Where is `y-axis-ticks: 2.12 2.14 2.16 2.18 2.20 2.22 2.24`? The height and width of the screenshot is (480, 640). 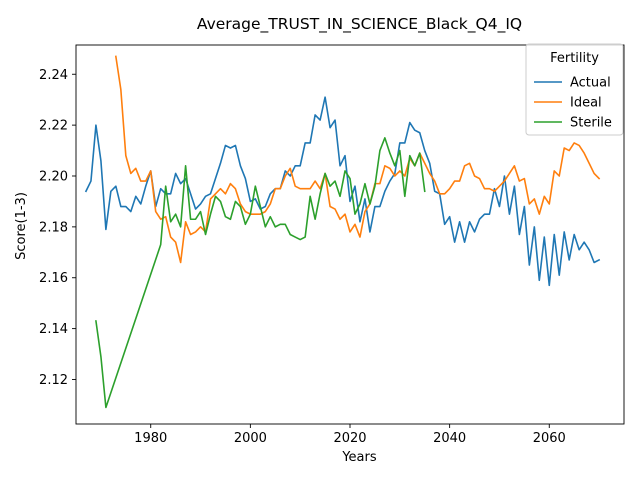
y-axis-ticks: 2.12 2.14 2.16 2.18 2.20 2.22 2.24 is located at coordinates (57, 228).